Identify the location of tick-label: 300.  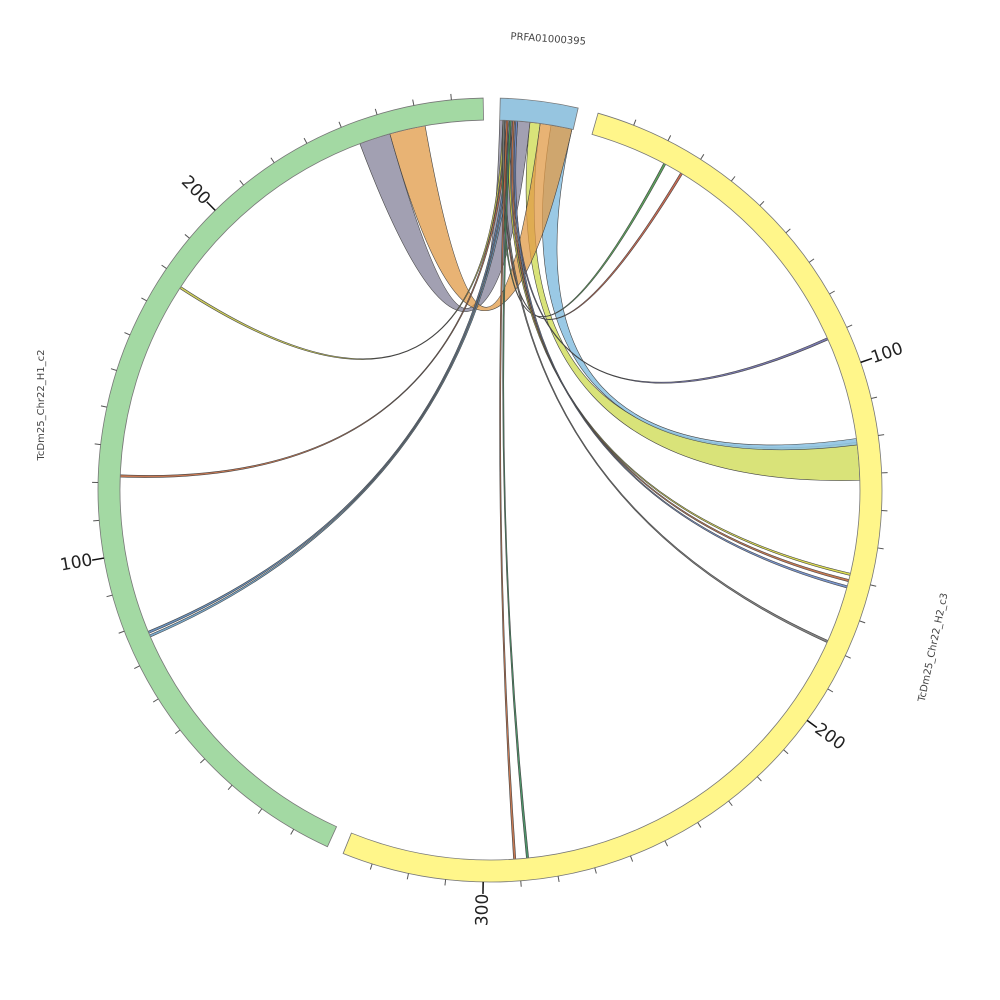
(482, 910).